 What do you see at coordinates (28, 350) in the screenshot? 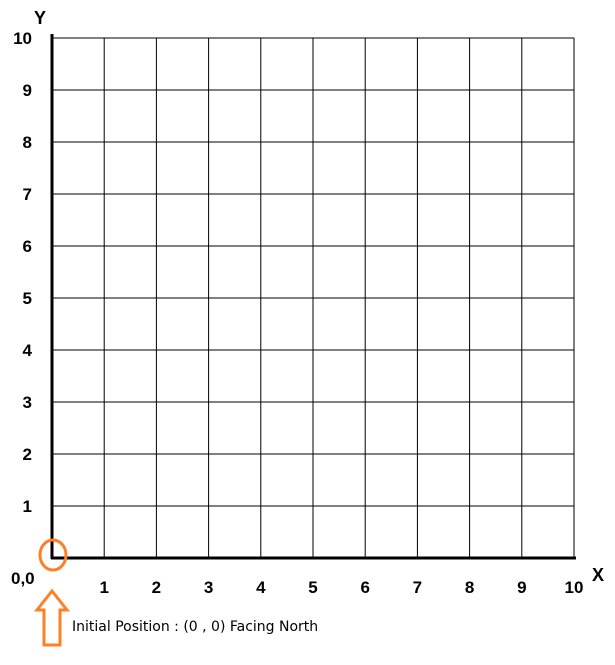
I see `y-tick-label: 4` at bounding box center [28, 350].